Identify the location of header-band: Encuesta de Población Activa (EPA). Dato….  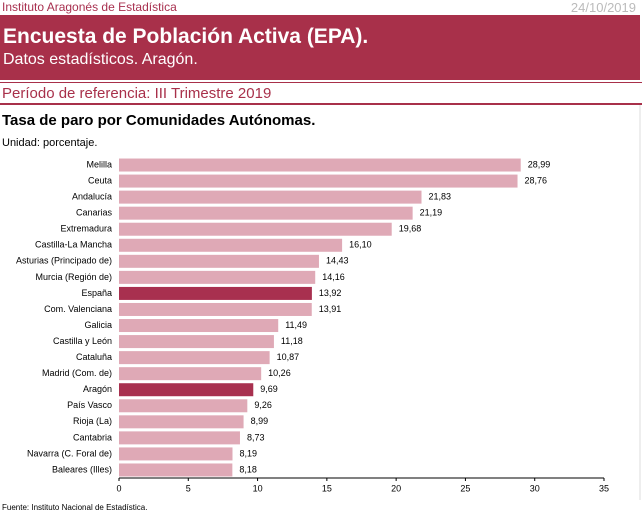
(320, 47).